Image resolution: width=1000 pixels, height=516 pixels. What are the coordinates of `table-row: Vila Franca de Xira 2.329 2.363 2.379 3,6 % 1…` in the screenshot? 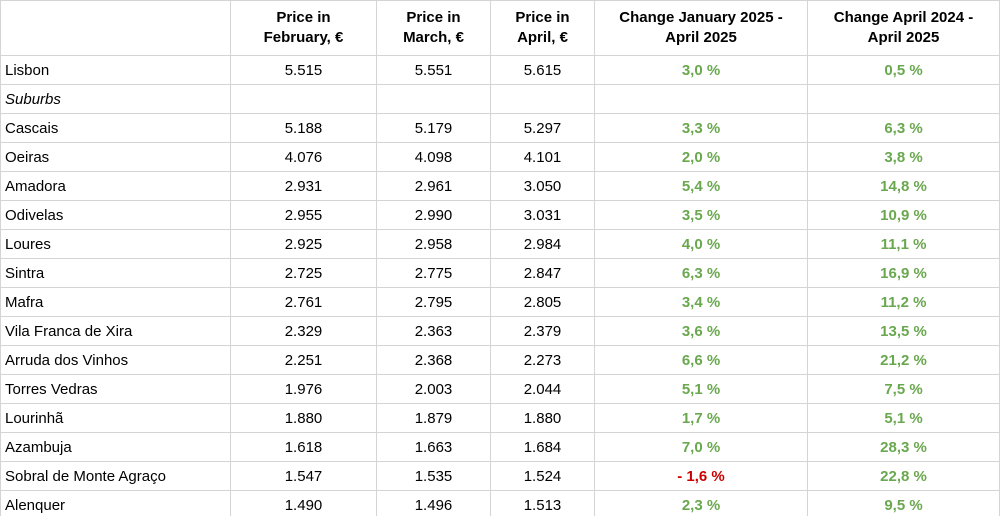 It's located at (500, 331).